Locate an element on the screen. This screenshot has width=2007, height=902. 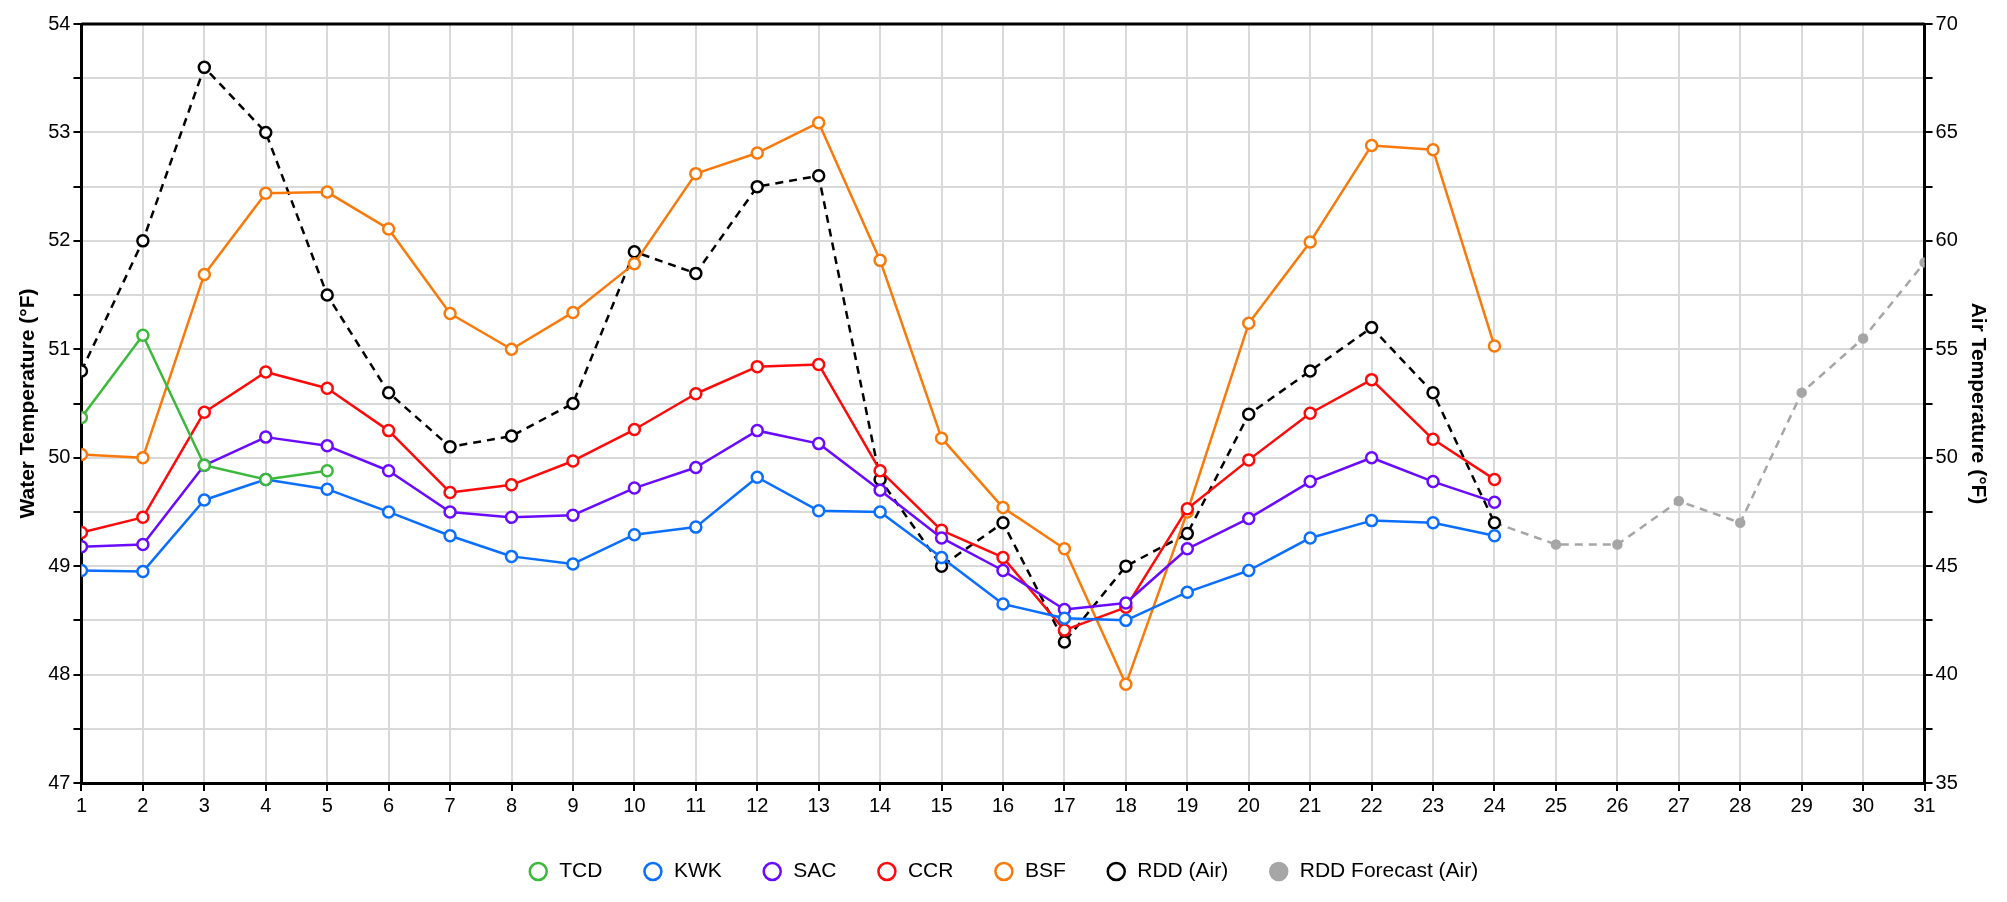
x-tick-label: 15 is located at coordinates (941, 804).